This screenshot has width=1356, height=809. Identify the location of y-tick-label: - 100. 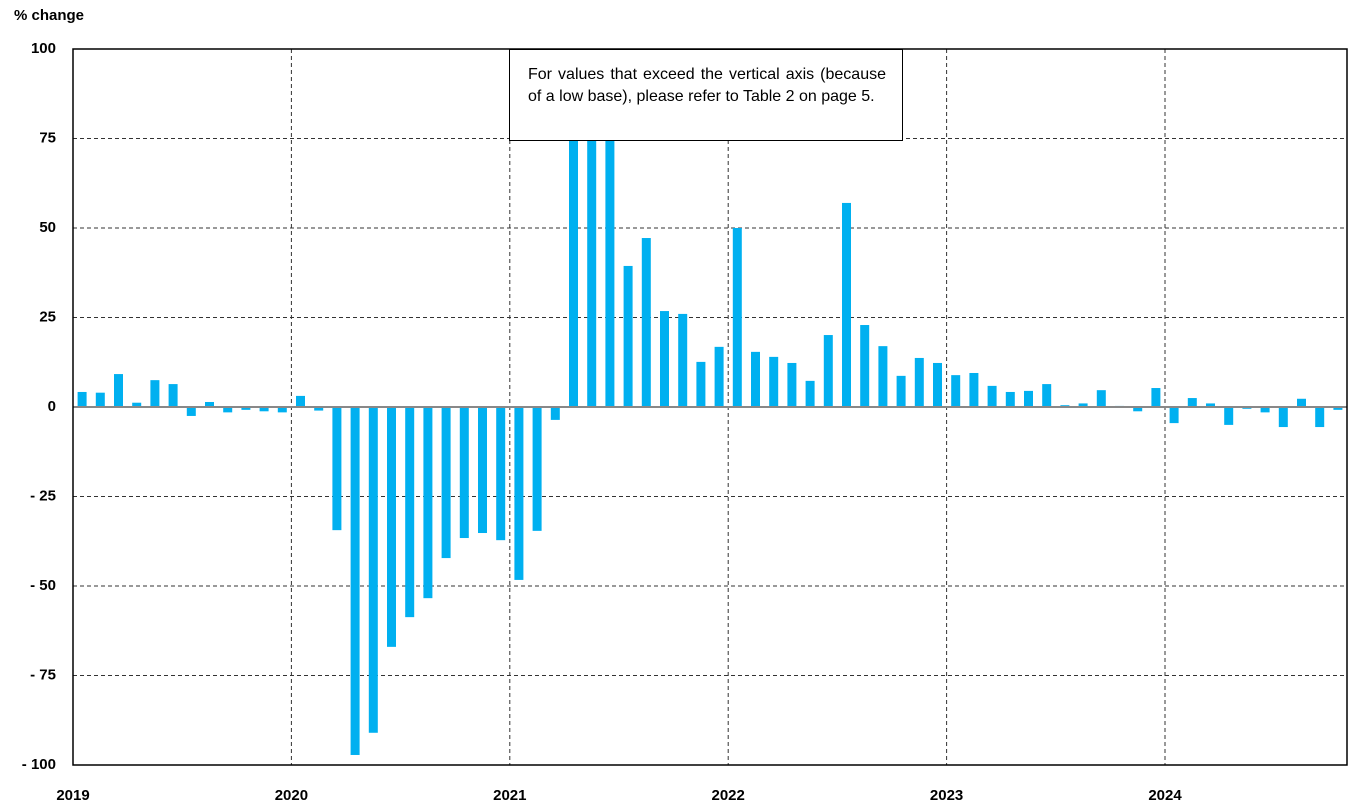
(39, 764).